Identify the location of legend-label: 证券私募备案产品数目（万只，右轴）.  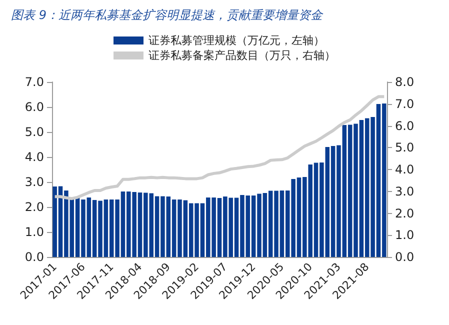
(242, 55).